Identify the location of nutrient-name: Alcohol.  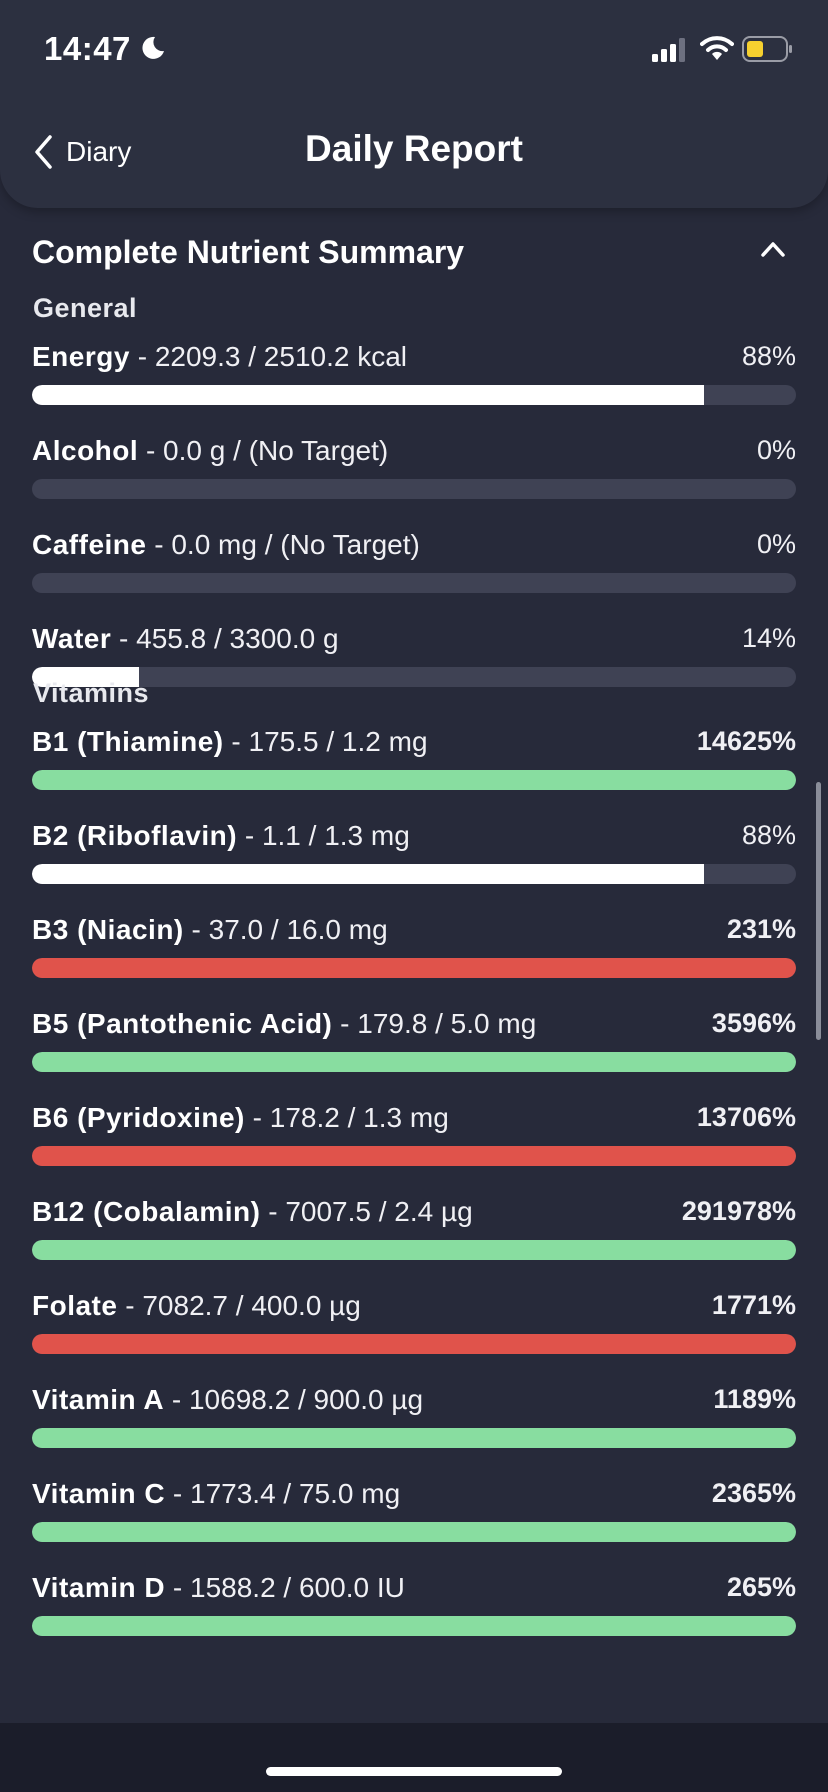
(85, 450).